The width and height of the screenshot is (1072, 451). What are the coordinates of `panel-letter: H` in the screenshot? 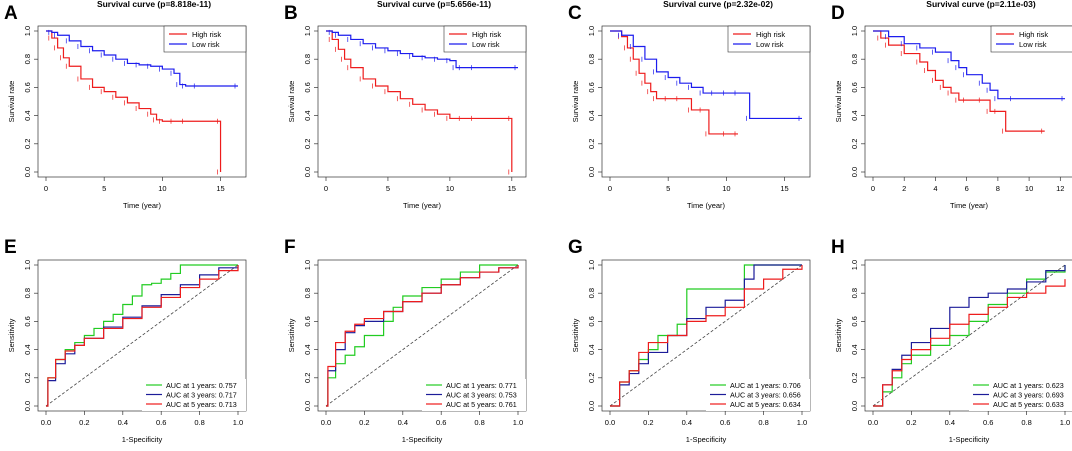 It's located at (838, 247).